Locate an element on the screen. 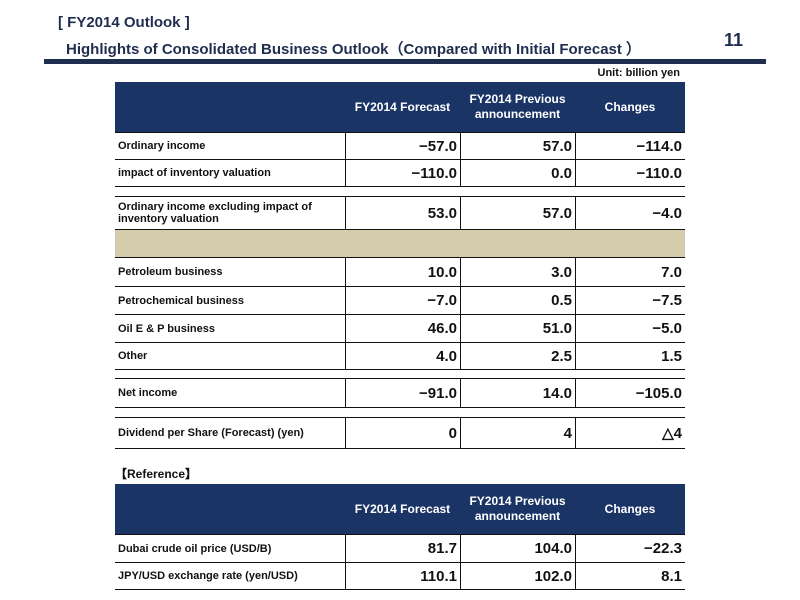 The width and height of the screenshot is (800, 600). section-band is located at coordinates (400, 244).